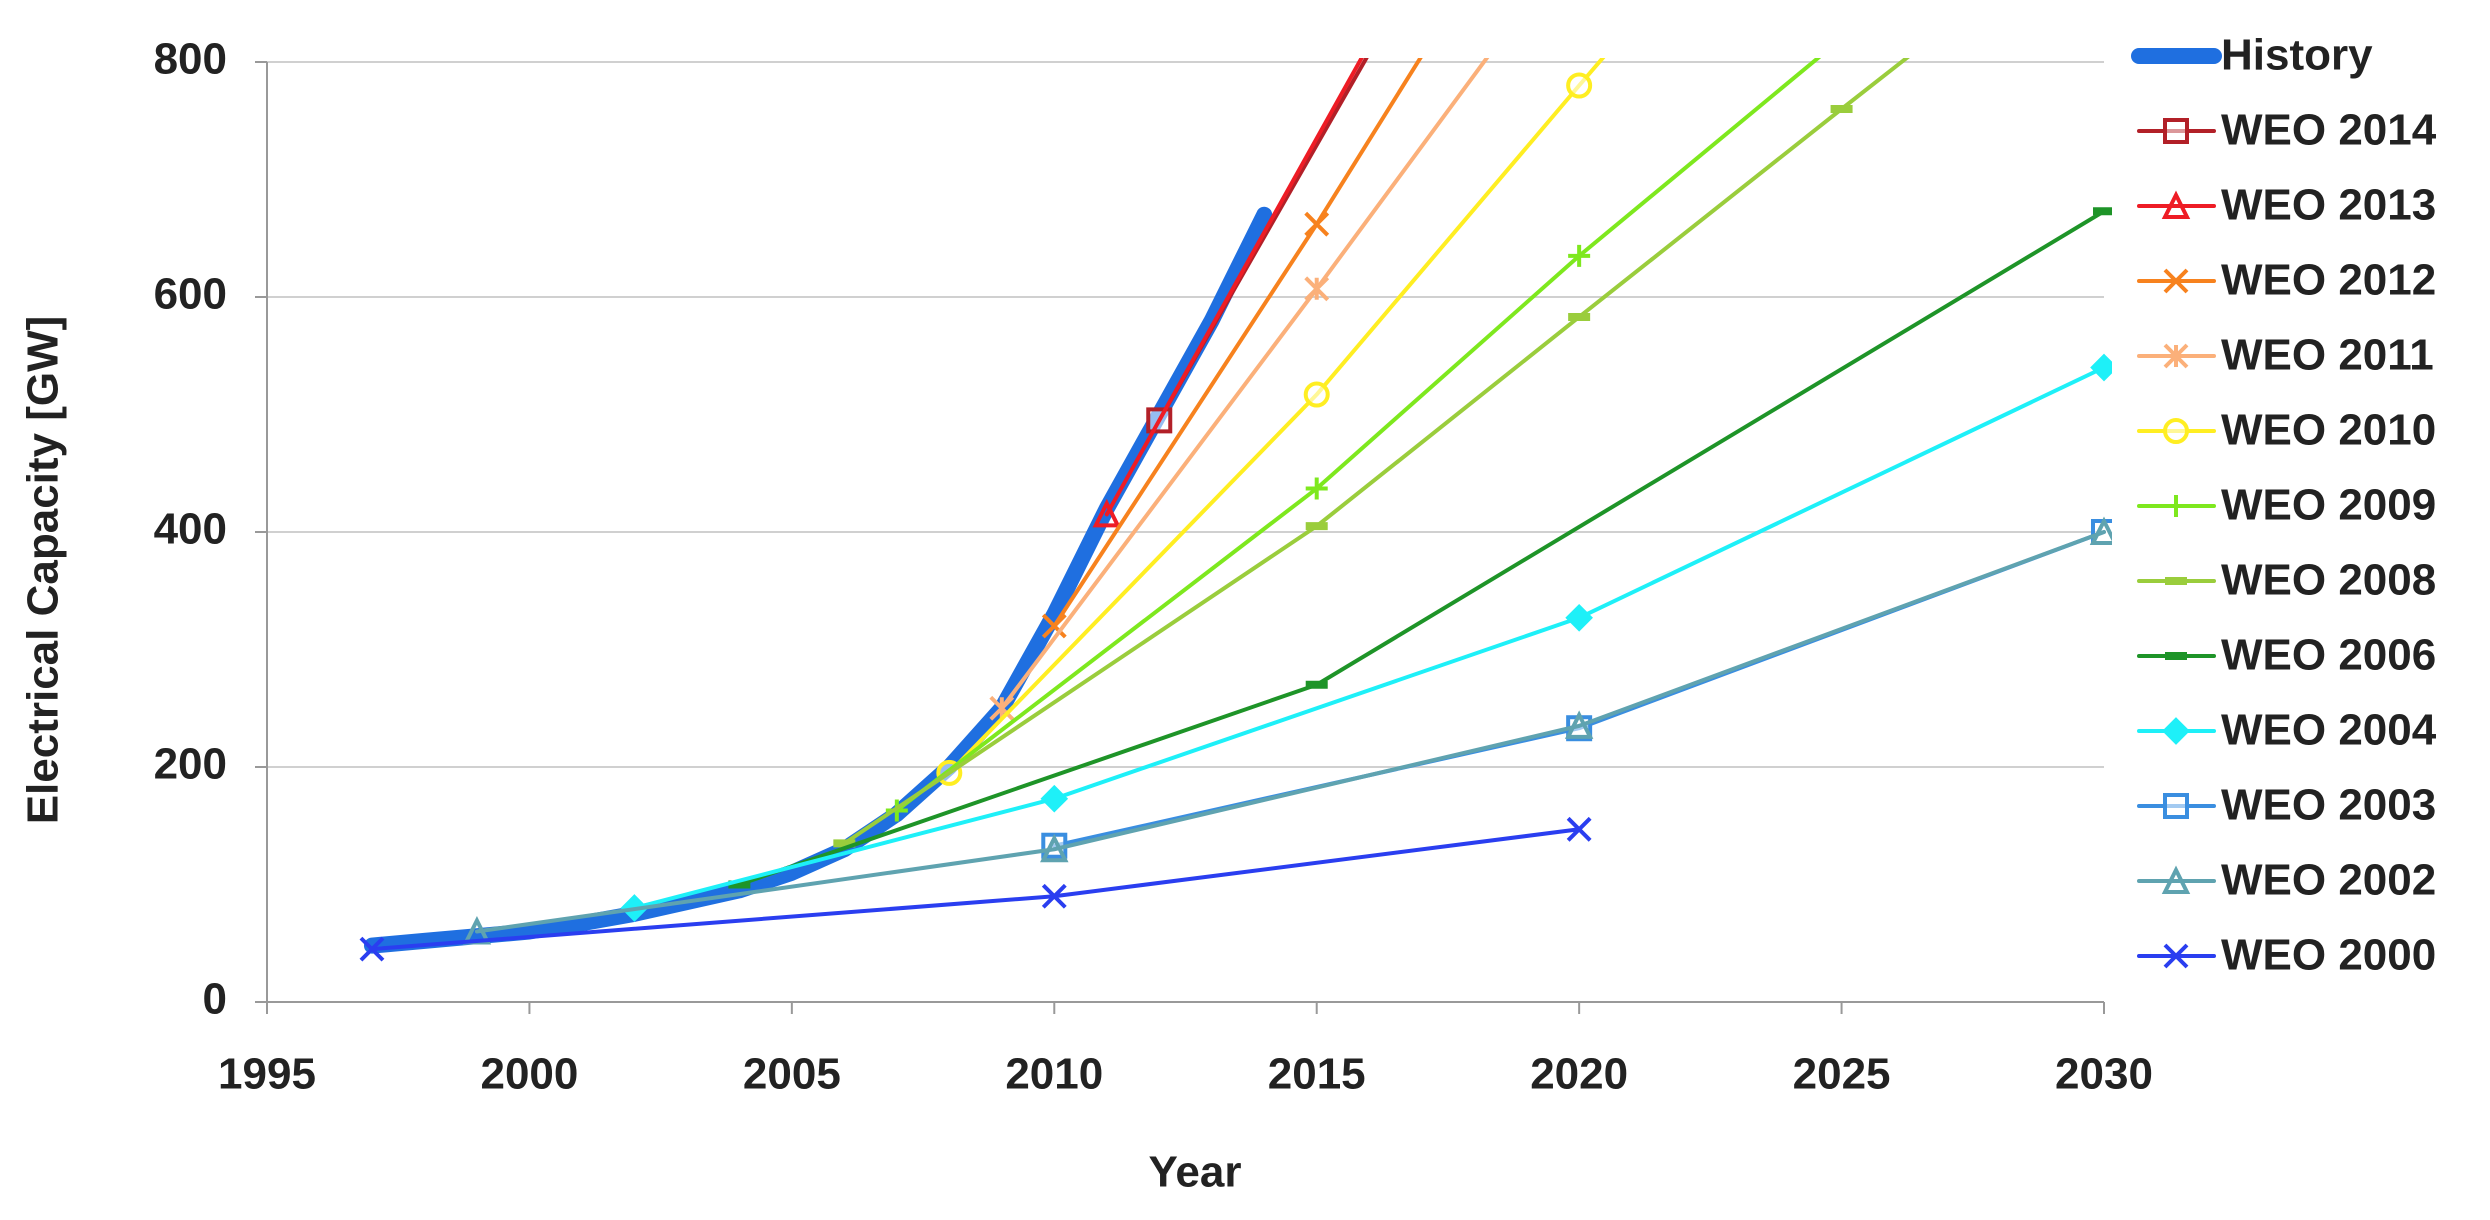 The width and height of the screenshot is (2490, 1220). I want to click on y-axis-title: Electrical Capacity [GW], so click(43, 570).